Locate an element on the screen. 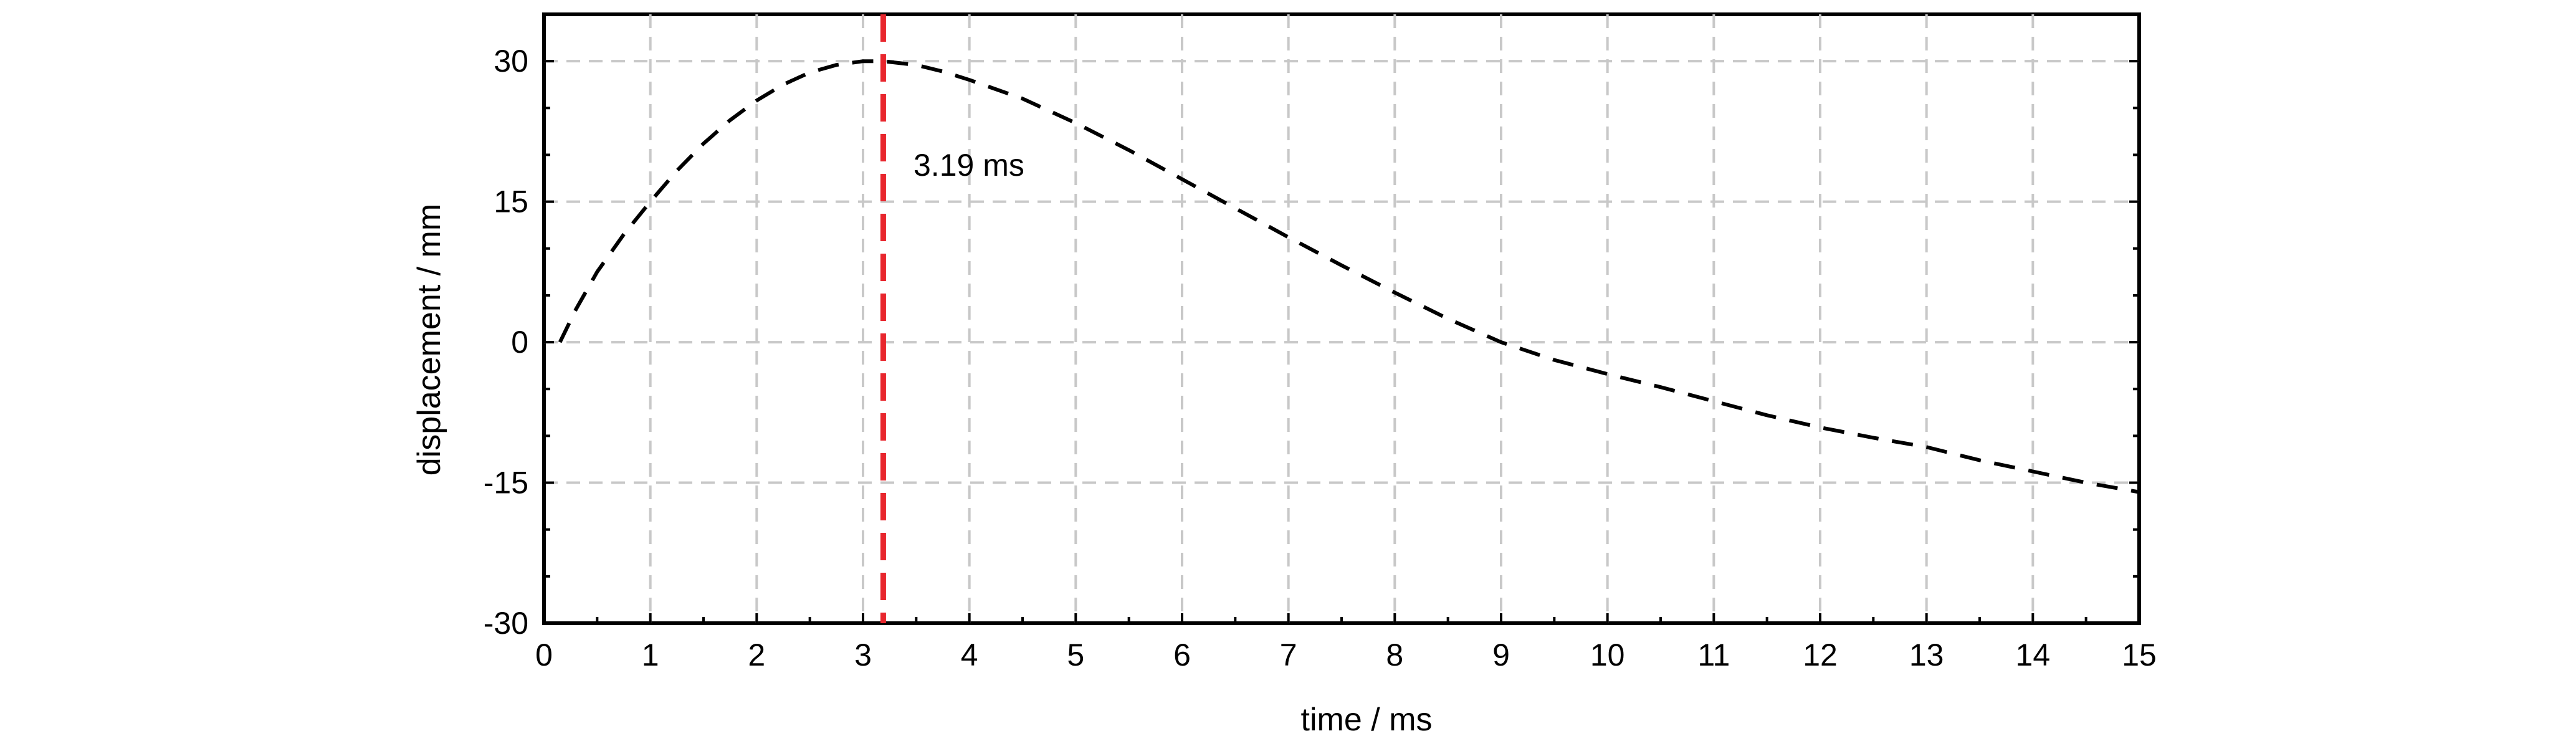  x-tick-label: 4 is located at coordinates (969, 655).